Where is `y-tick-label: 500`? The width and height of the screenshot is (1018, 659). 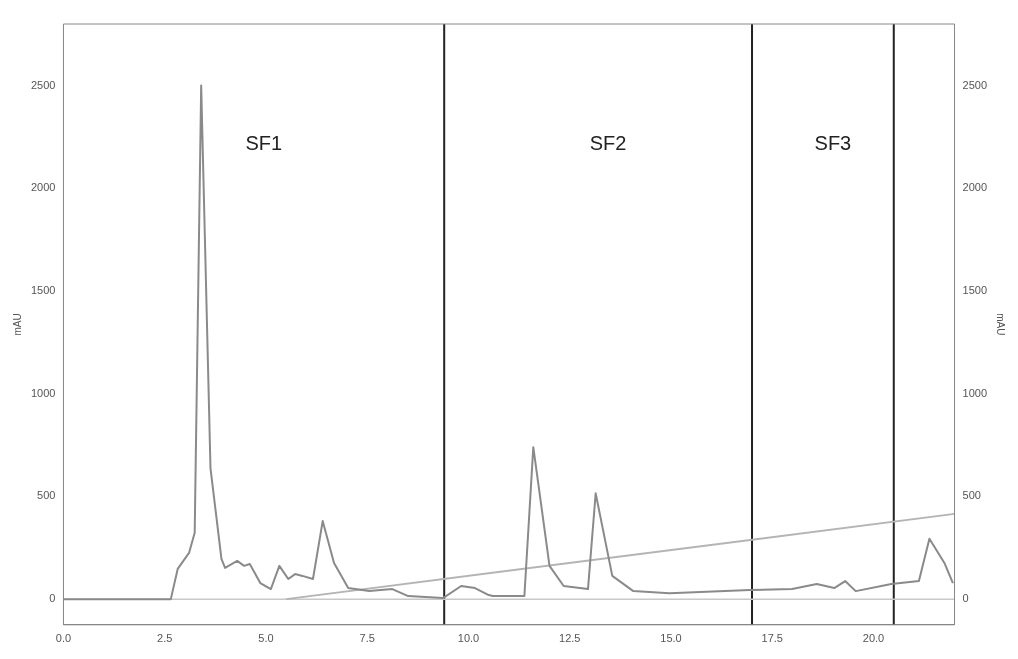
y-tick-label: 500 is located at coordinates (46, 495).